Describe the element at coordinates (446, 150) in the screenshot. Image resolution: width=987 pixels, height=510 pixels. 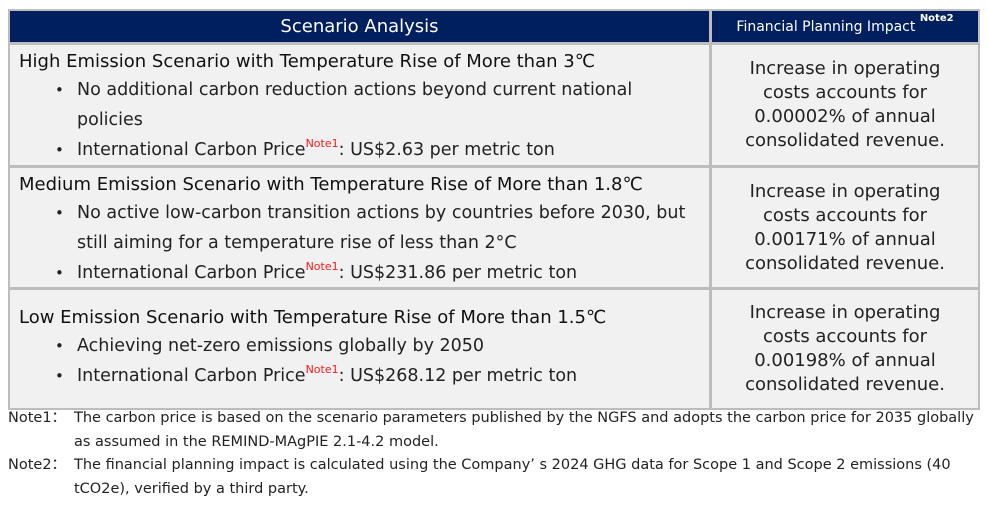
I see `carbon-price-value: : US$2.63 per metric ton` at that location.